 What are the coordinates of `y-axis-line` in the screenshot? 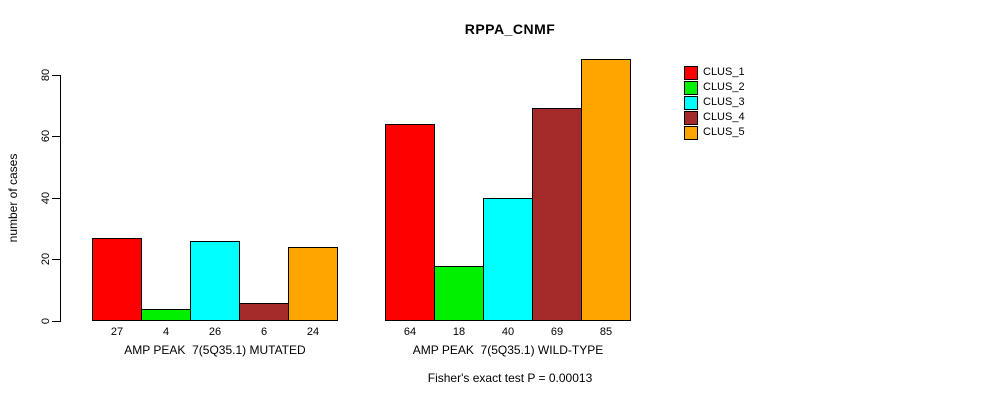 It's located at (60, 198).